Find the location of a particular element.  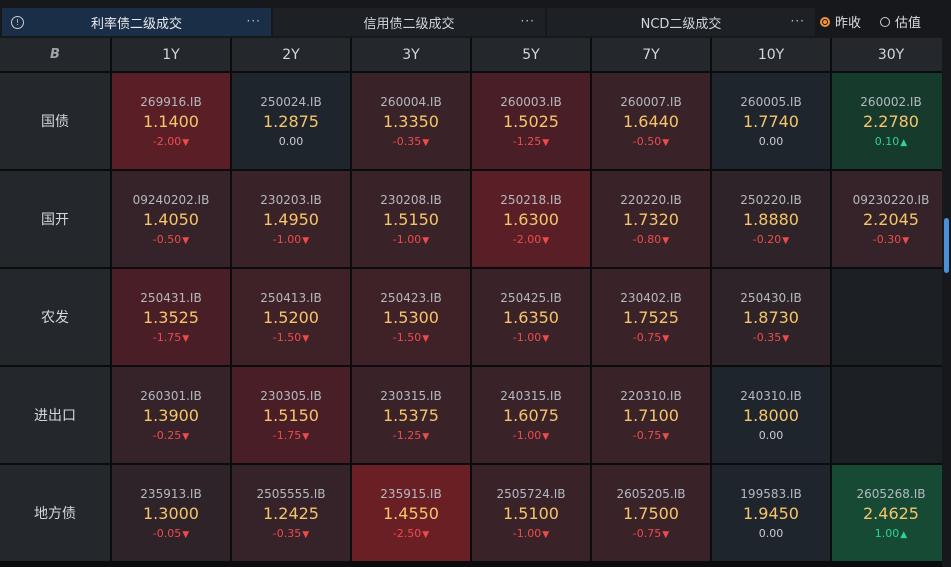

change-value: 0.00 is located at coordinates (771, 435).